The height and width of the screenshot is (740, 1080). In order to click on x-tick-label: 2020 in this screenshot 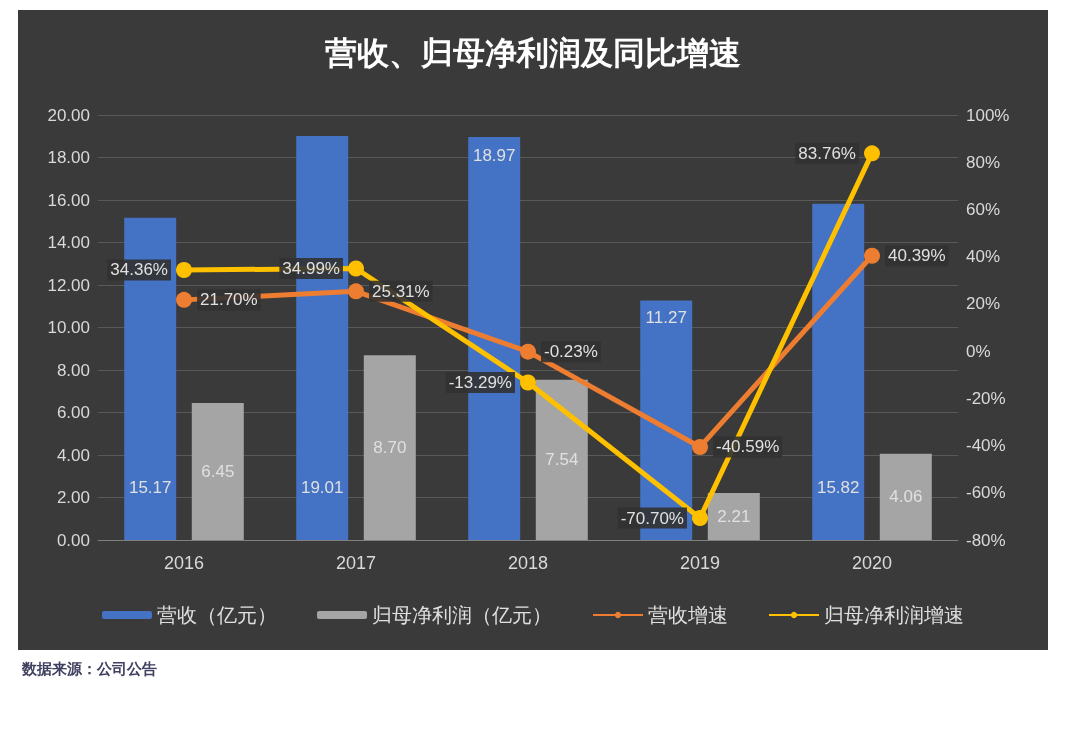, I will do `click(872, 563)`.